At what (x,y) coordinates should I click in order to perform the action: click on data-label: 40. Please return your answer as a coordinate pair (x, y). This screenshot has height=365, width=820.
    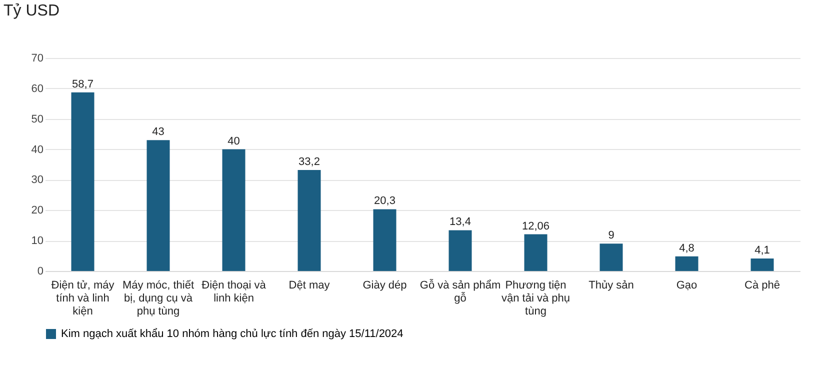
    Looking at the image, I should click on (234, 141).